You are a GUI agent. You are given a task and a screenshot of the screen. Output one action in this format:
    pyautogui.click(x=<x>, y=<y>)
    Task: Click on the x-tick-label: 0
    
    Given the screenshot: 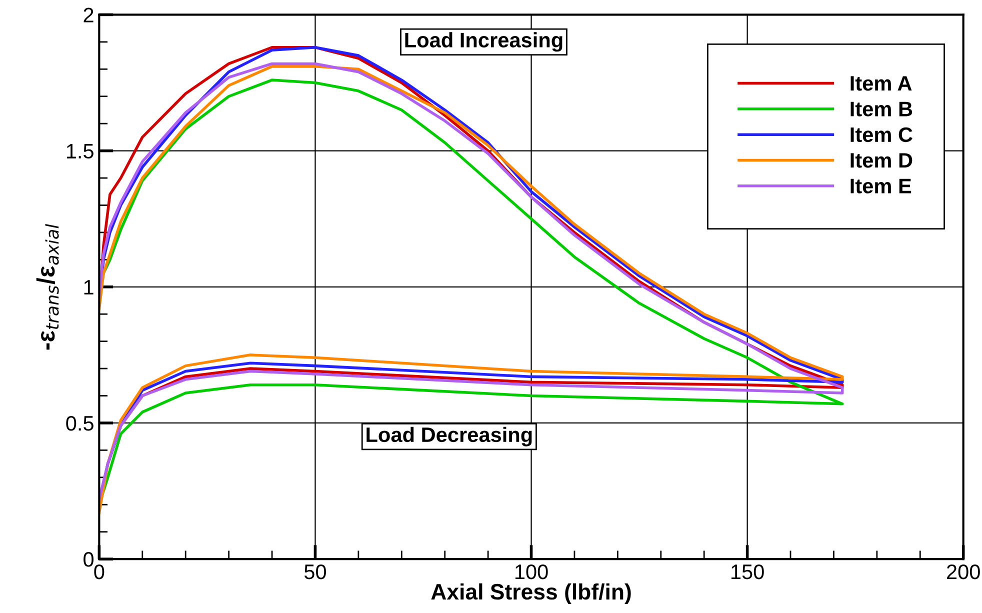 What is the action you would take?
    pyautogui.click(x=99, y=572)
    